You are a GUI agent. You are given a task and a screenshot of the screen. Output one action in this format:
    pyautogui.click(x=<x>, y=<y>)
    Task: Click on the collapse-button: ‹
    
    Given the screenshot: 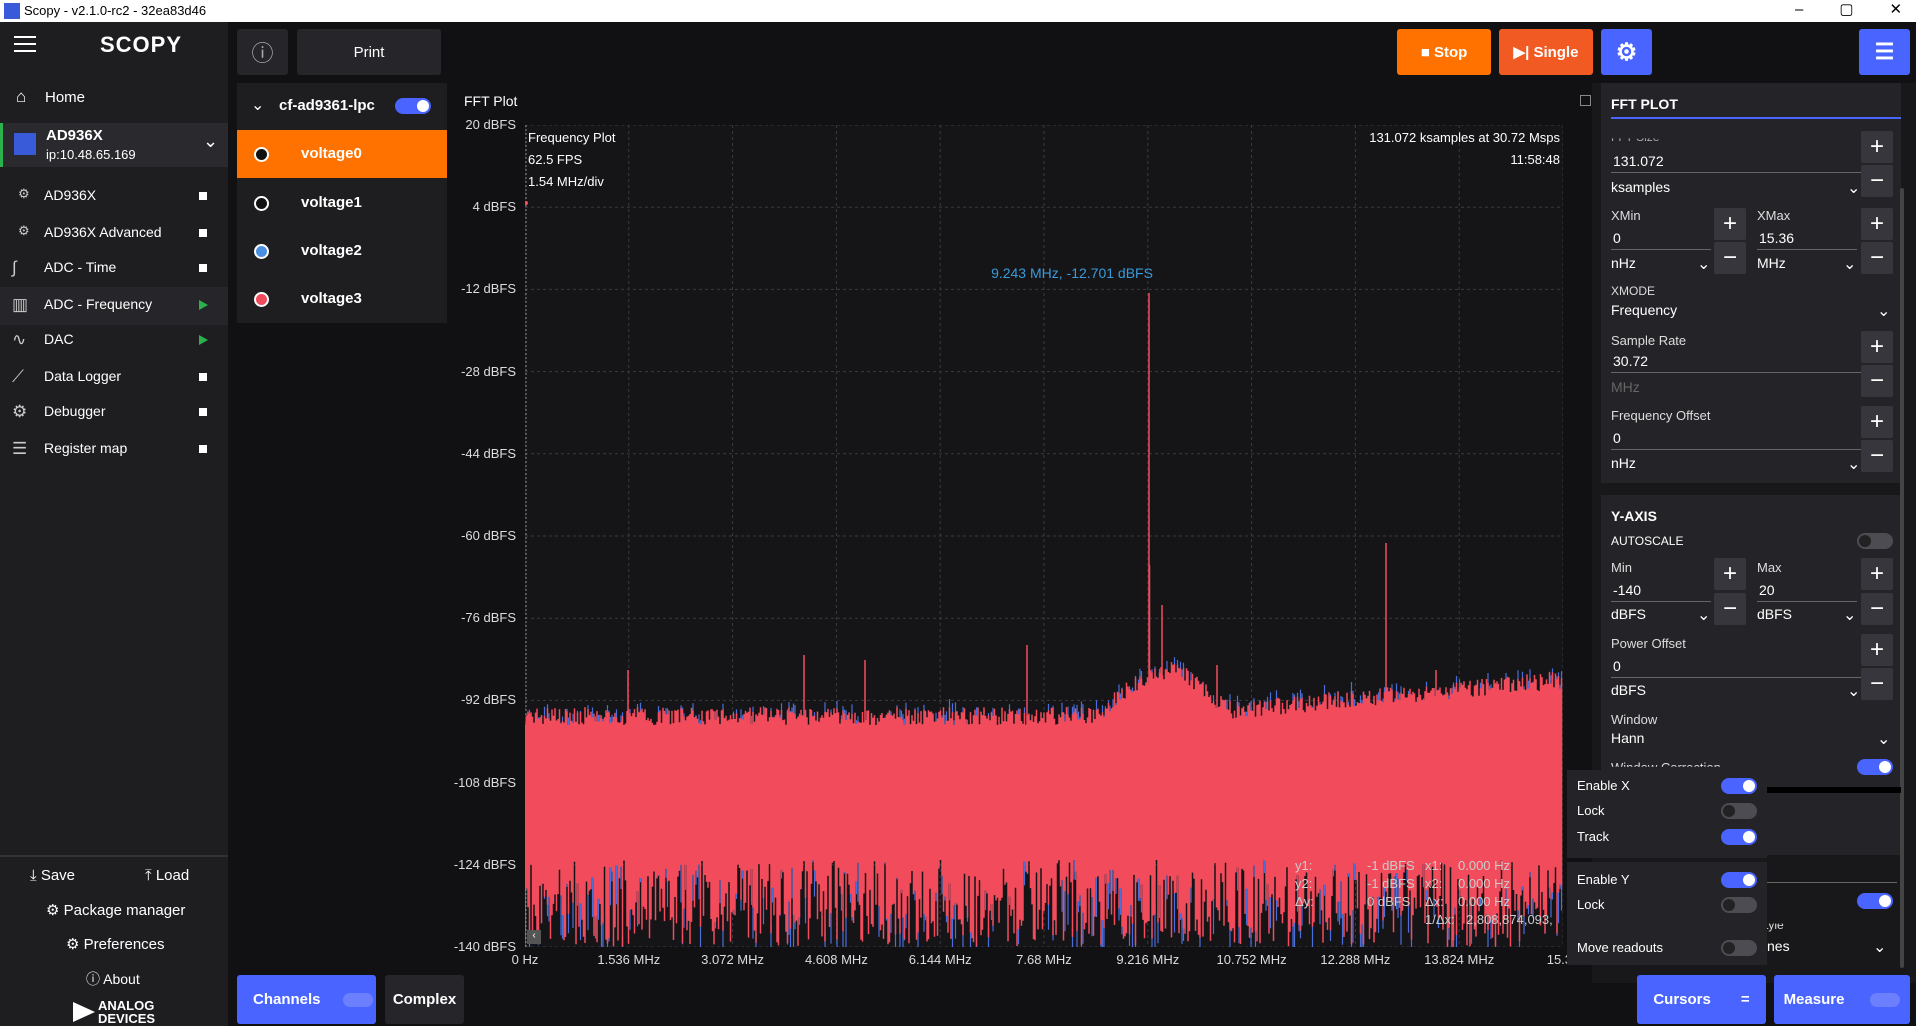 What is the action you would take?
    pyautogui.click(x=534, y=937)
    